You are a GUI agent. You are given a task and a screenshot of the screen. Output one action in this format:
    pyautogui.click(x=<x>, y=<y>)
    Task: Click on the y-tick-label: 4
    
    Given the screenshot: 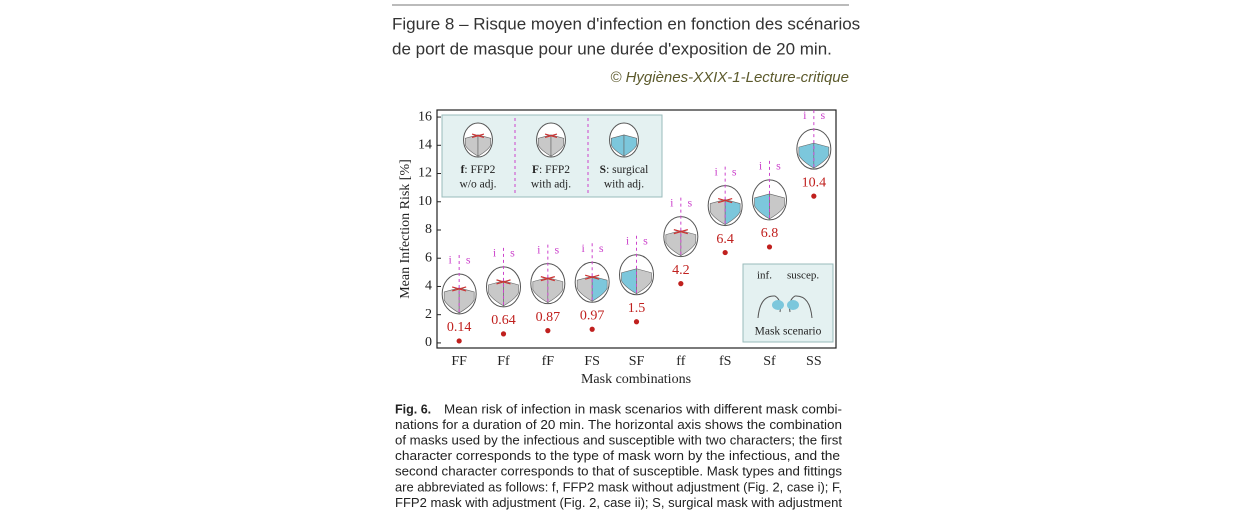 What is the action you would take?
    pyautogui.click(x=428, y=286)
    